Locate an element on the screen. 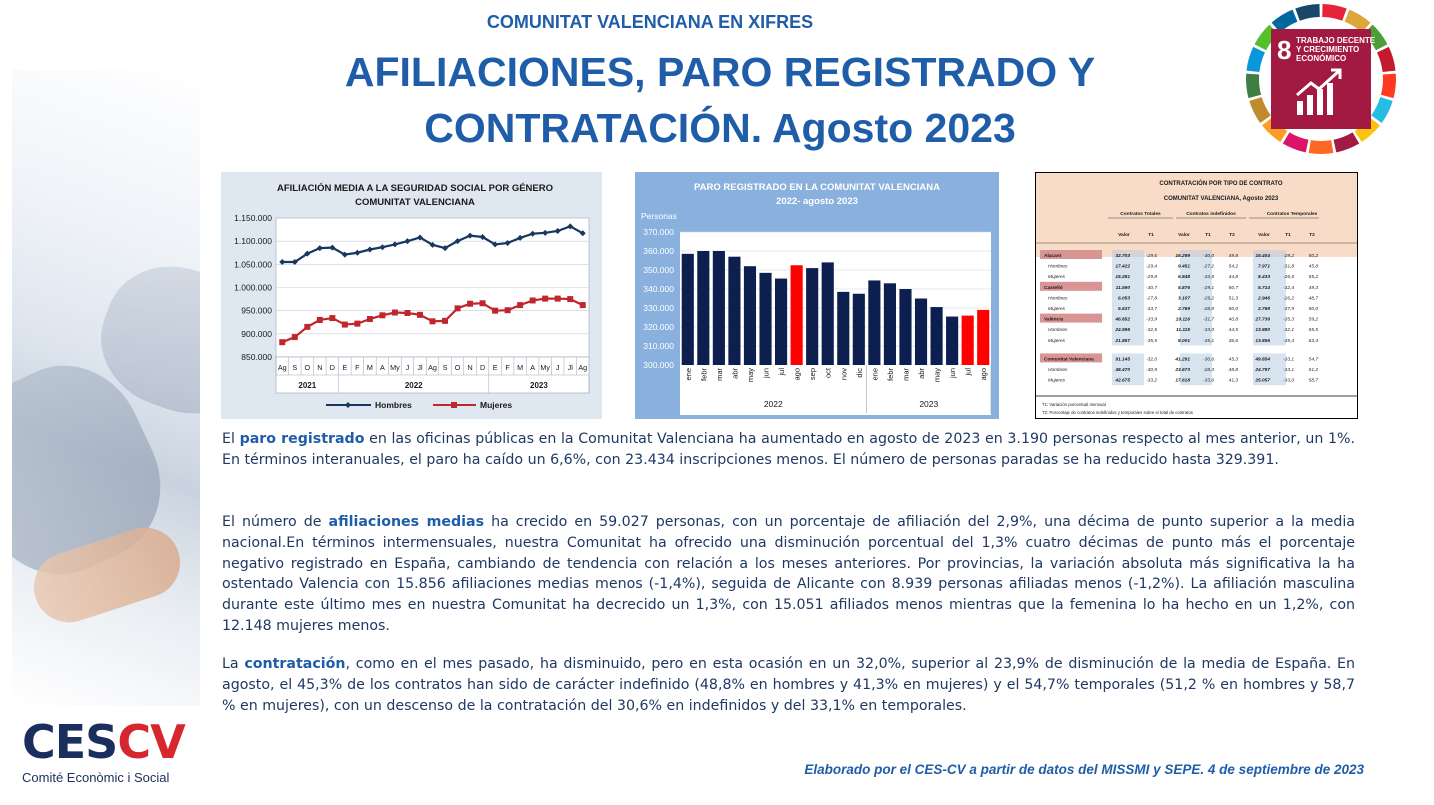 This screenshot has height=805, width=1434. table-cell: -37,9 is located at coordinates (1288, 309).